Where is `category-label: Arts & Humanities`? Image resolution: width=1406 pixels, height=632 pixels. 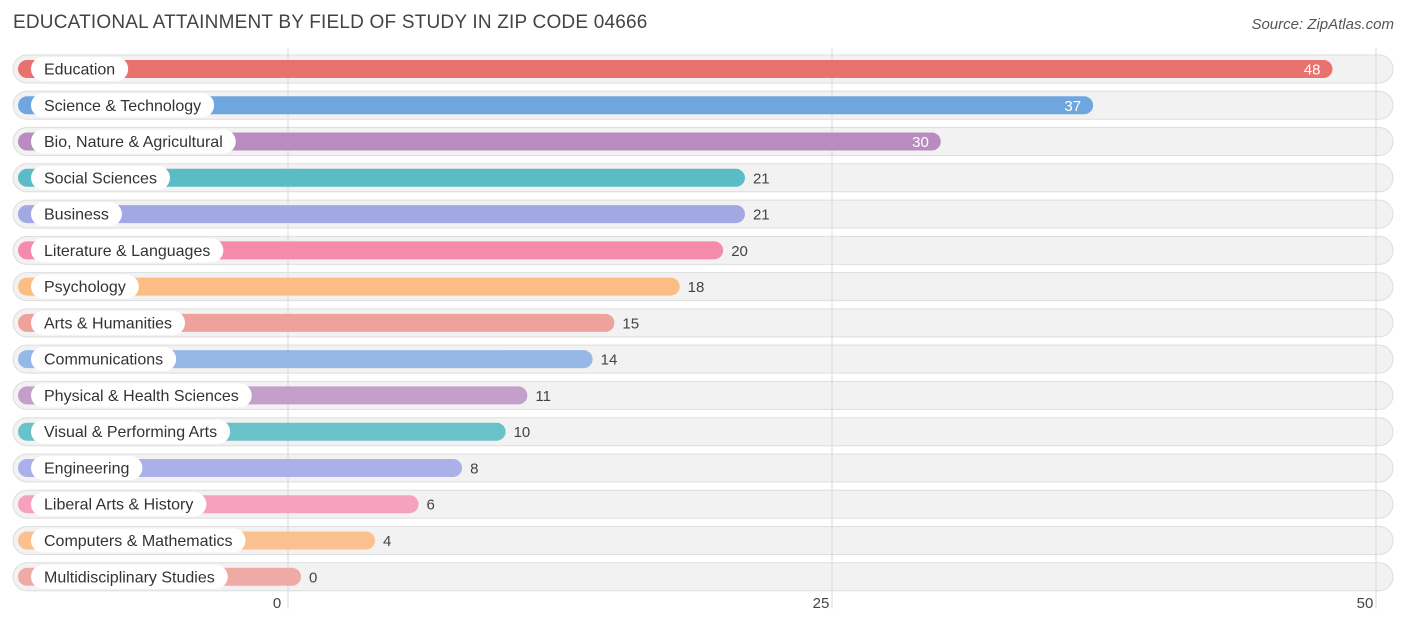 category-label: Arts & Humanities is located at coordinates (108, 323).